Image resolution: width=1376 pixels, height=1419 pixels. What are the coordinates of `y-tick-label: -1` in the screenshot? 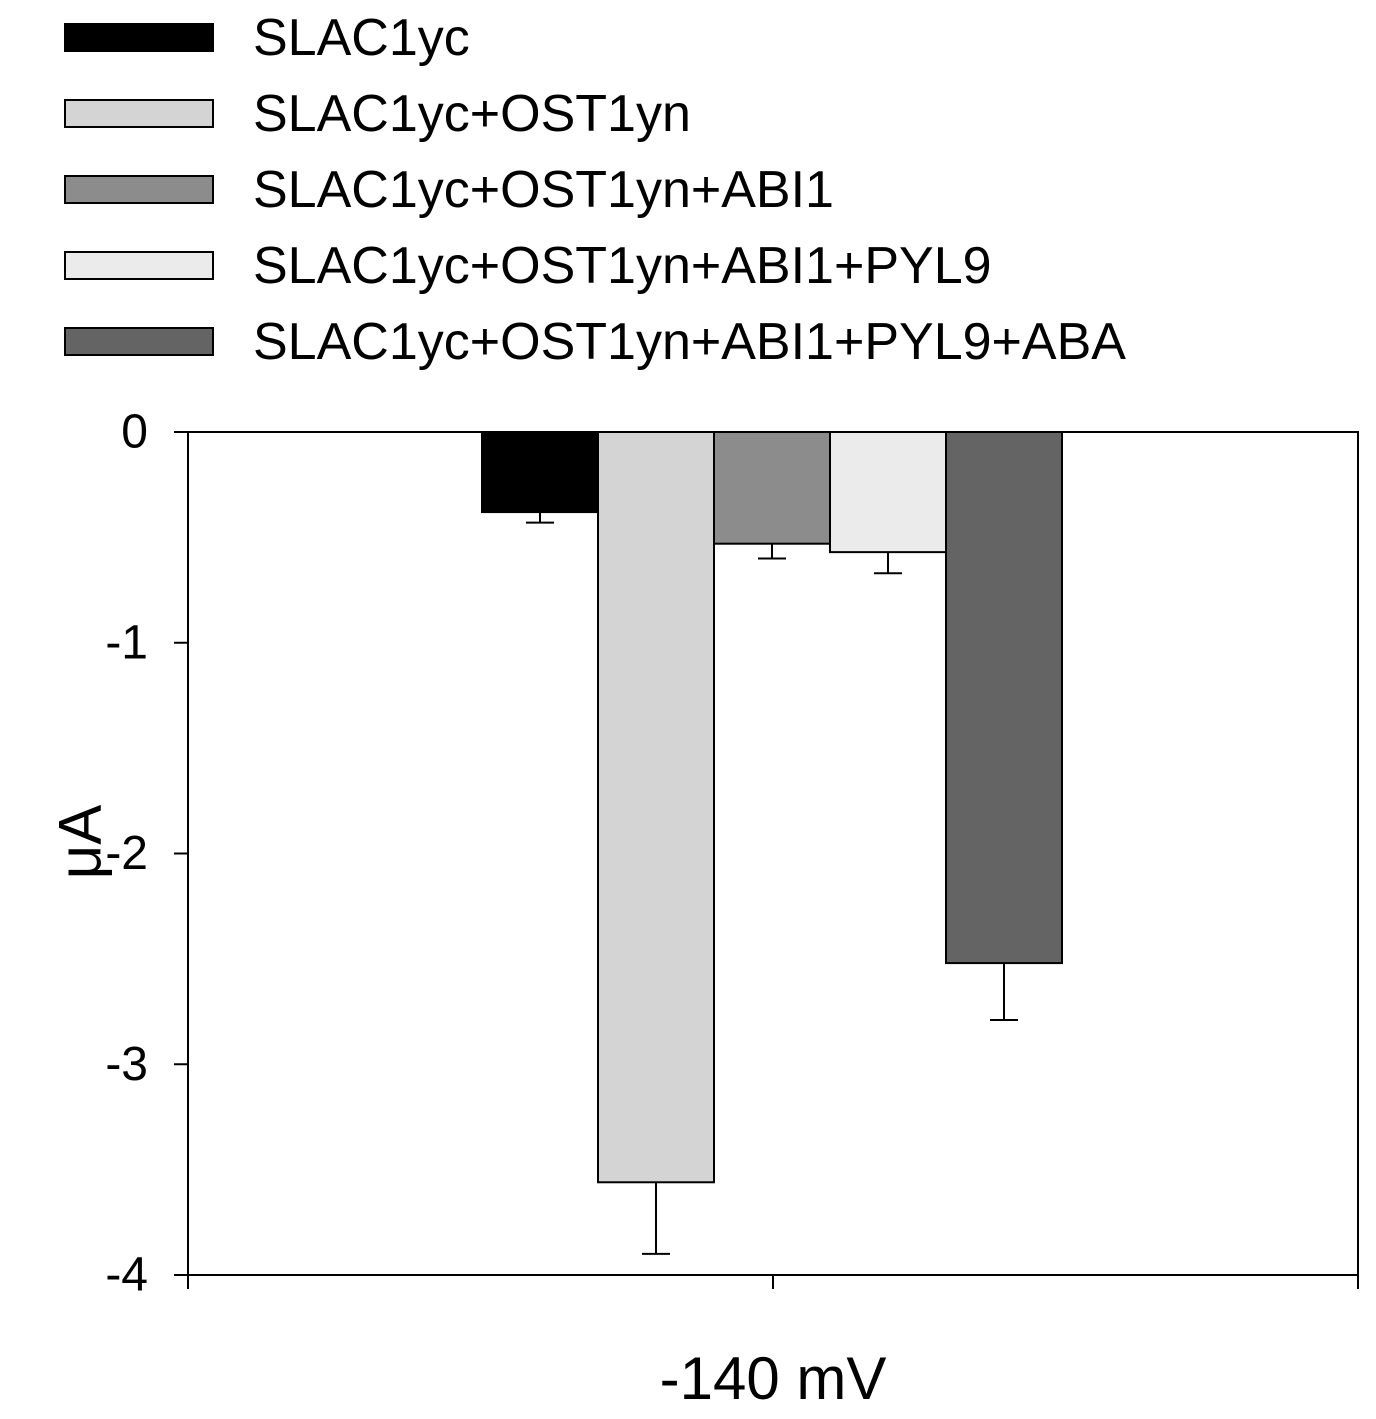 It's located at (126, 642).